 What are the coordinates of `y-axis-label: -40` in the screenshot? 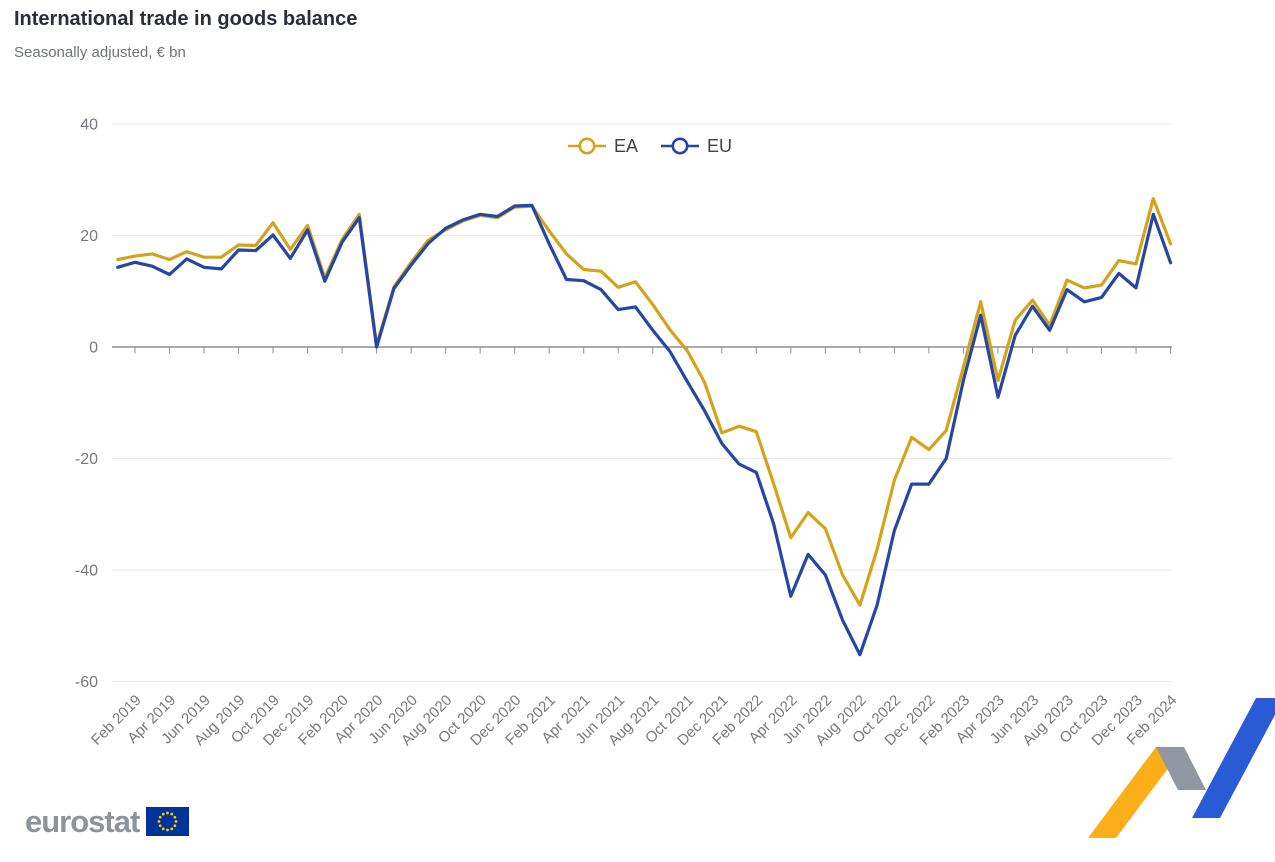 It's located at (86, 571).